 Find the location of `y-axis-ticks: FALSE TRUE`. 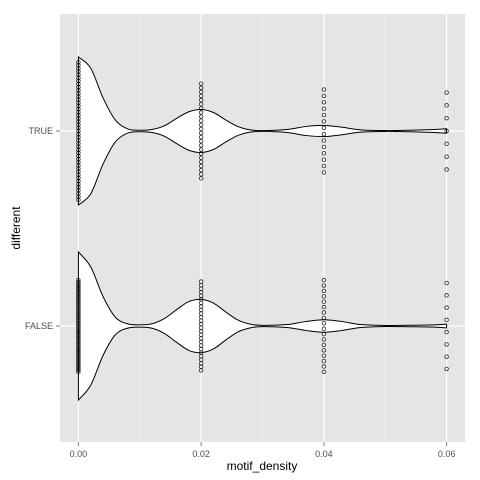

y-axis-ticks: FALSE TRUE is located at coordinates (42, 228).